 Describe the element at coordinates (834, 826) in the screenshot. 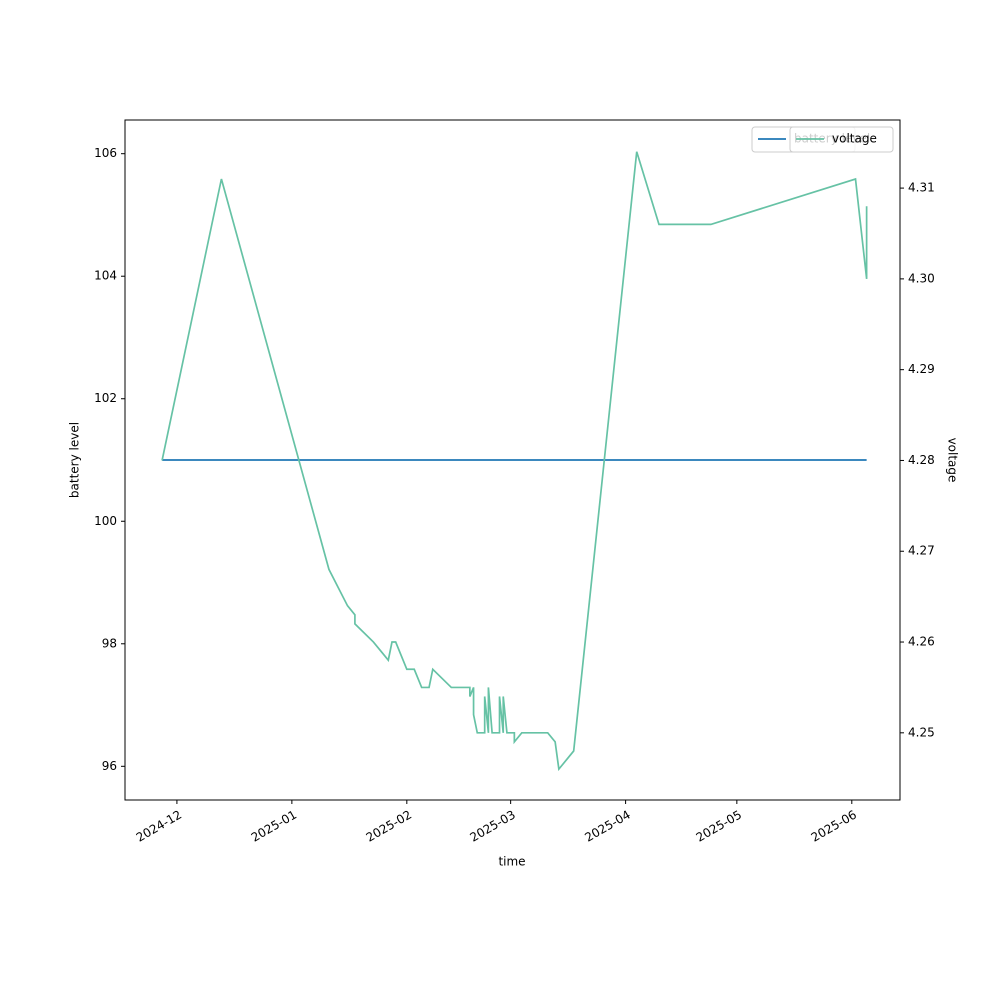

I see `x-tick-label: 2025-06` at that location.